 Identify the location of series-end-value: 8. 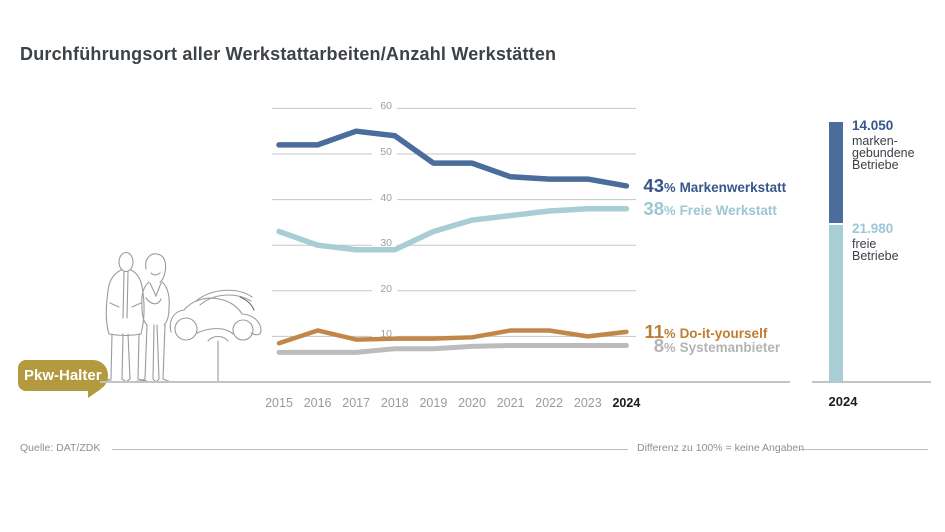
(658, 345).